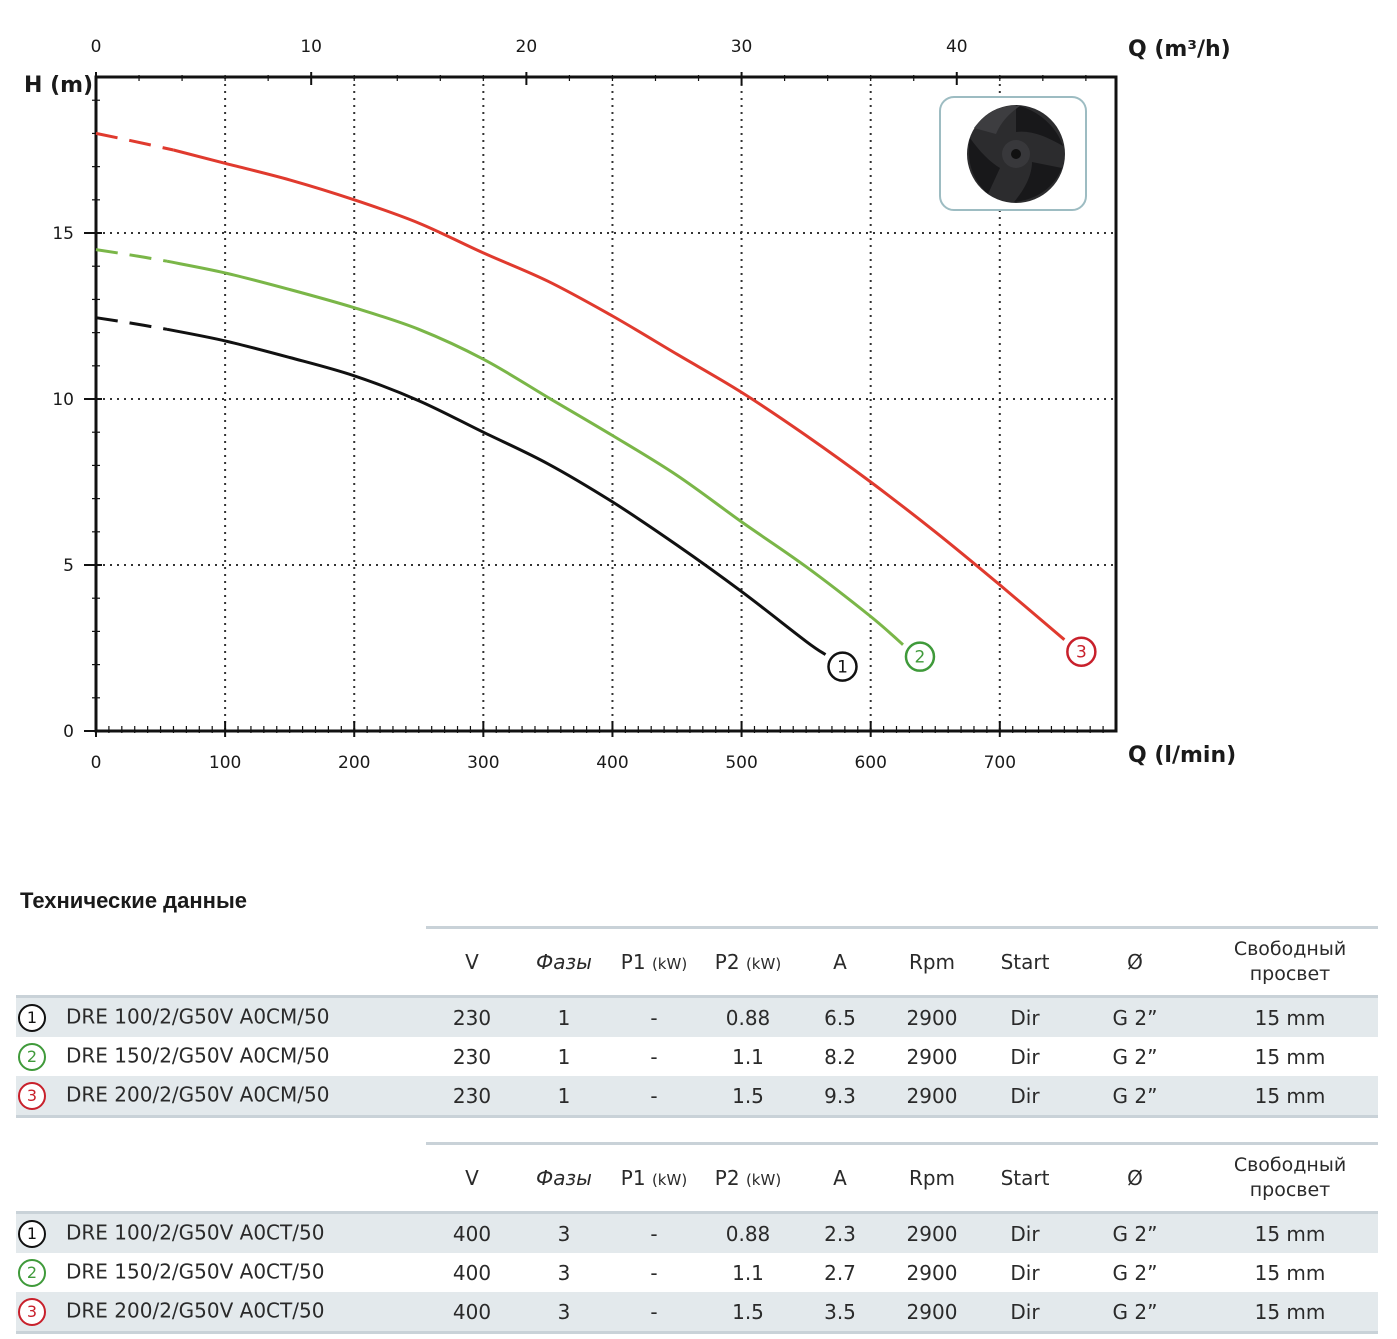 The height and width of the screenshot is (1339, 1397). Describe the element at coordinates (96, 47) in the screenshot. I see `tick-label-x2: 0` at that location.